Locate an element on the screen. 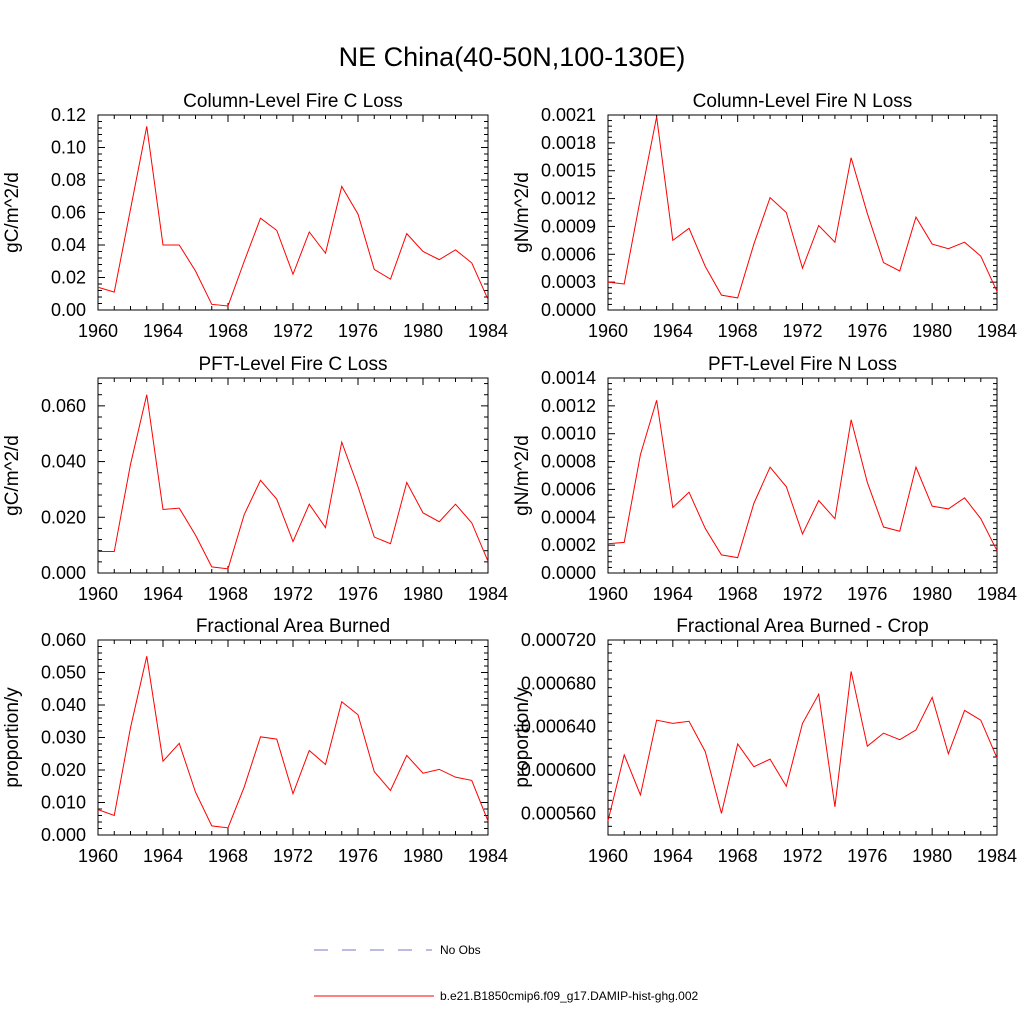  panel-title: Fractional Area Burned is located at coordinates (293, 626).